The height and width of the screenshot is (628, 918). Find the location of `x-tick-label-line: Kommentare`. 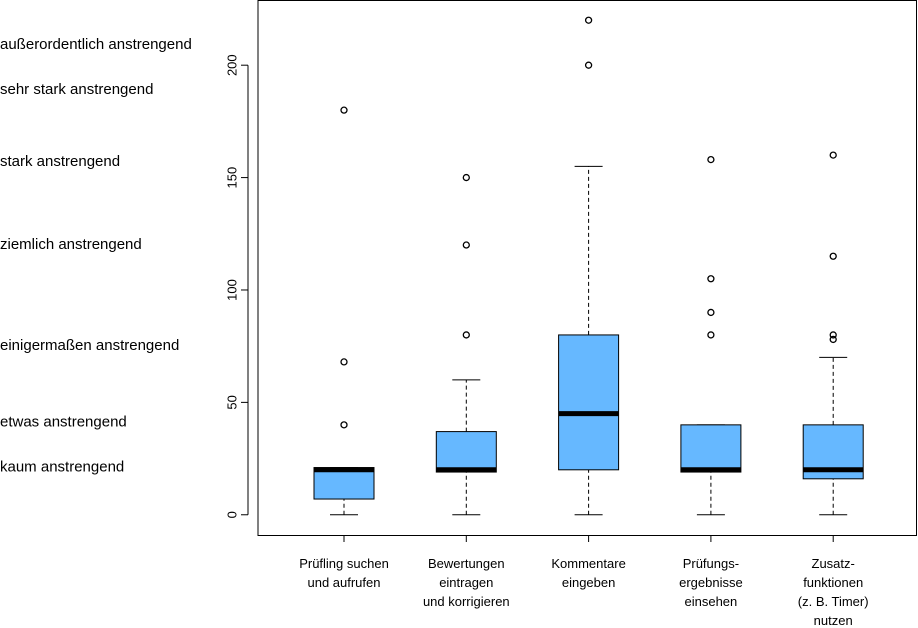

x-tick-label-line: Kommentare is located at coordinates (588, 563).